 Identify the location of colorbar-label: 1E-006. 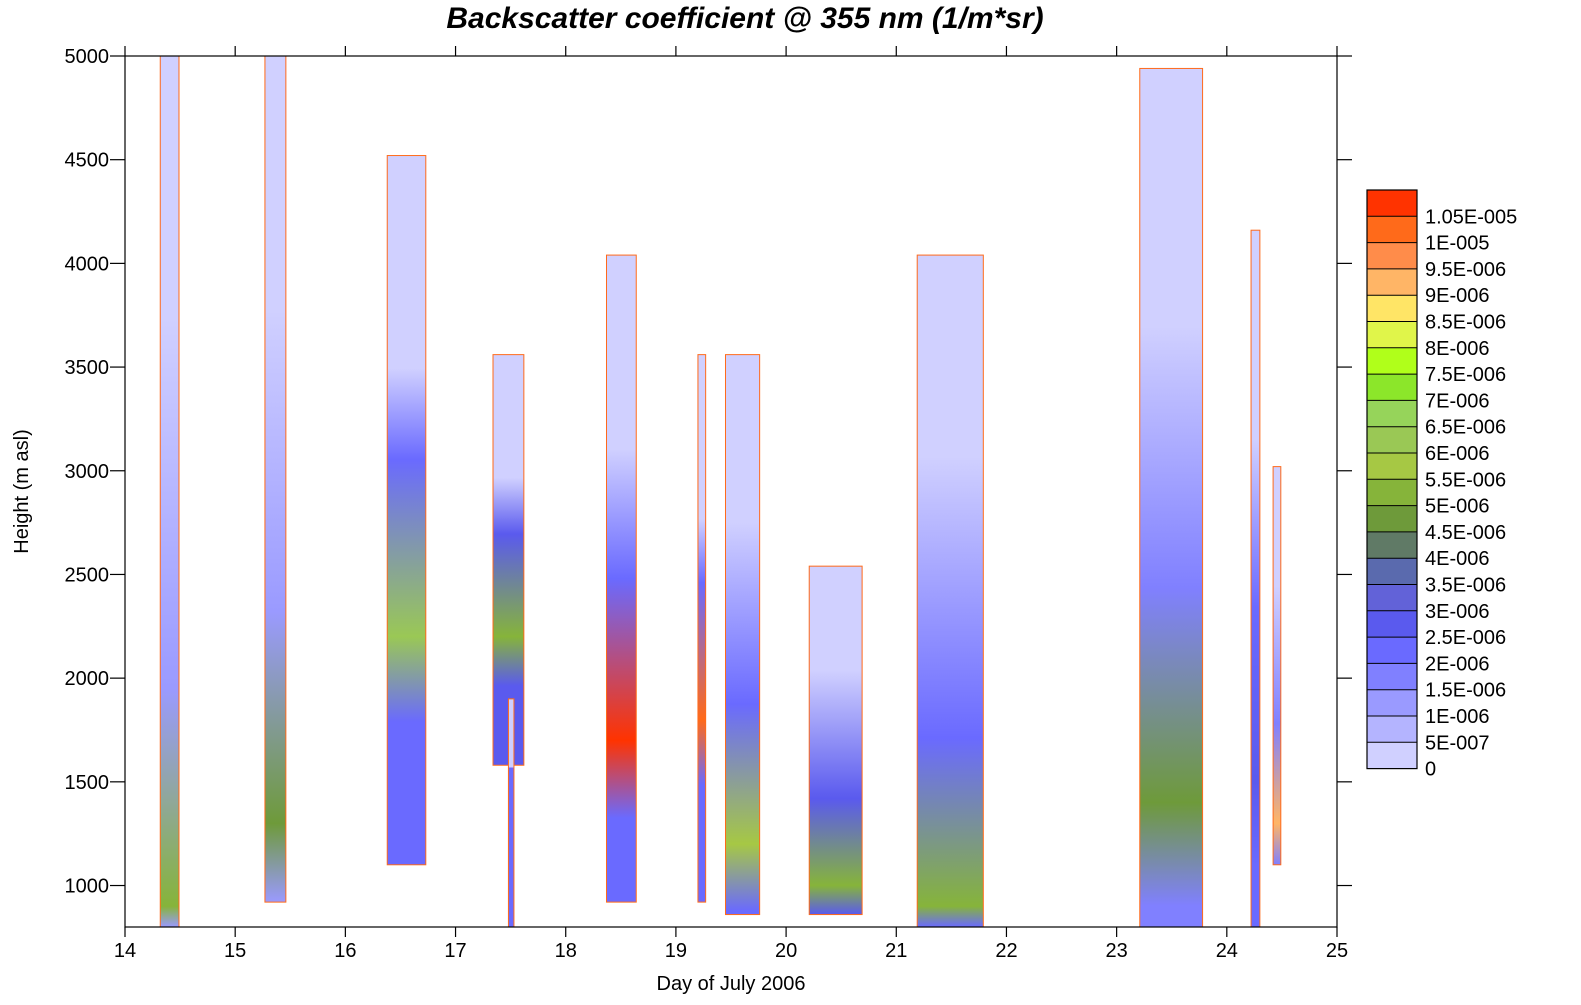
(1457, 717).